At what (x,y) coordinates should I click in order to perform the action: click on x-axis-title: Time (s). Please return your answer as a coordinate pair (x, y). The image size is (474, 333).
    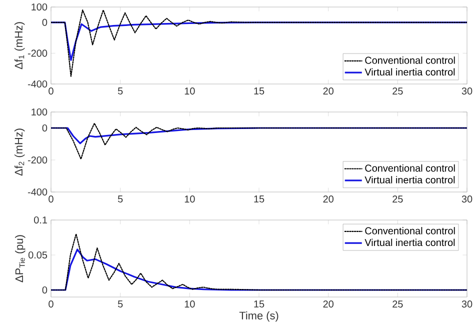
    Looking at the image, I should click on (258, 316).